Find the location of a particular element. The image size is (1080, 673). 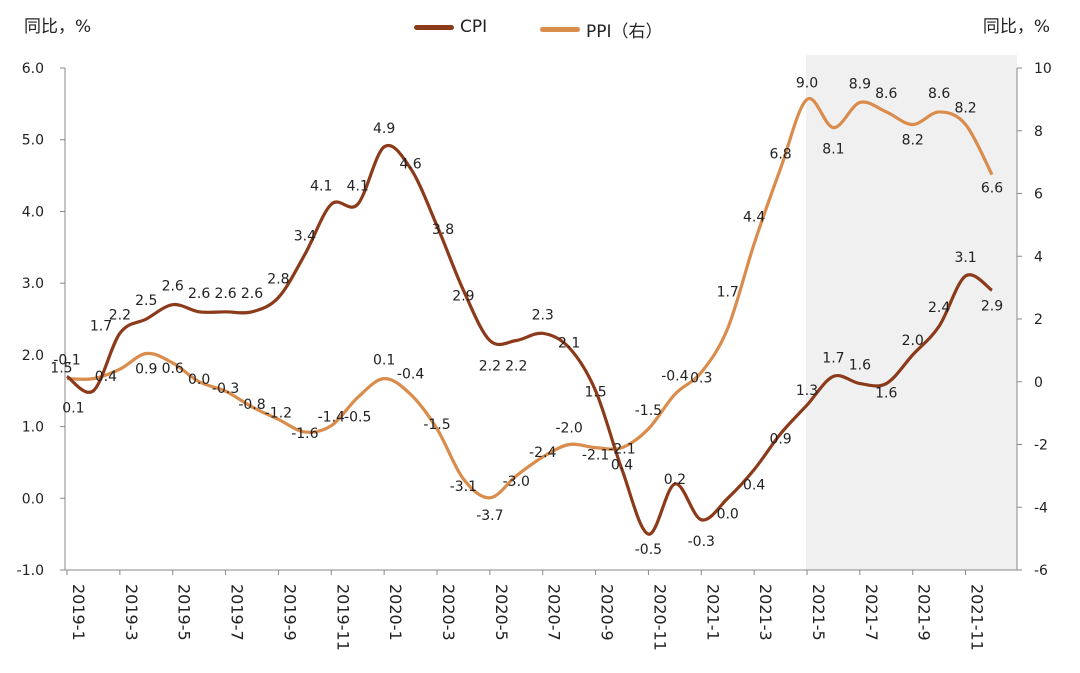

legend-label-cpi: CPI is located at coordinates (474, 27).